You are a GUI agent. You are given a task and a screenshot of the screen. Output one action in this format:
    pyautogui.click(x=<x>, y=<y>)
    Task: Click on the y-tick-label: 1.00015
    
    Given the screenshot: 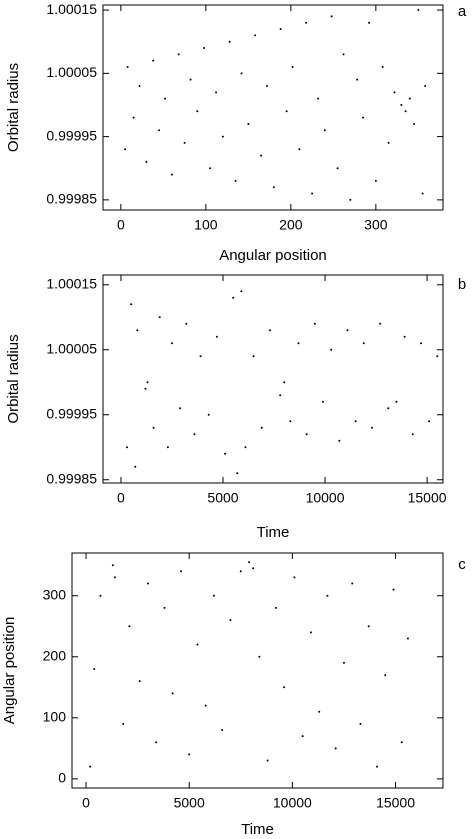 What is the action you would take?
    pyautogui.click(x=71, y=283)
    